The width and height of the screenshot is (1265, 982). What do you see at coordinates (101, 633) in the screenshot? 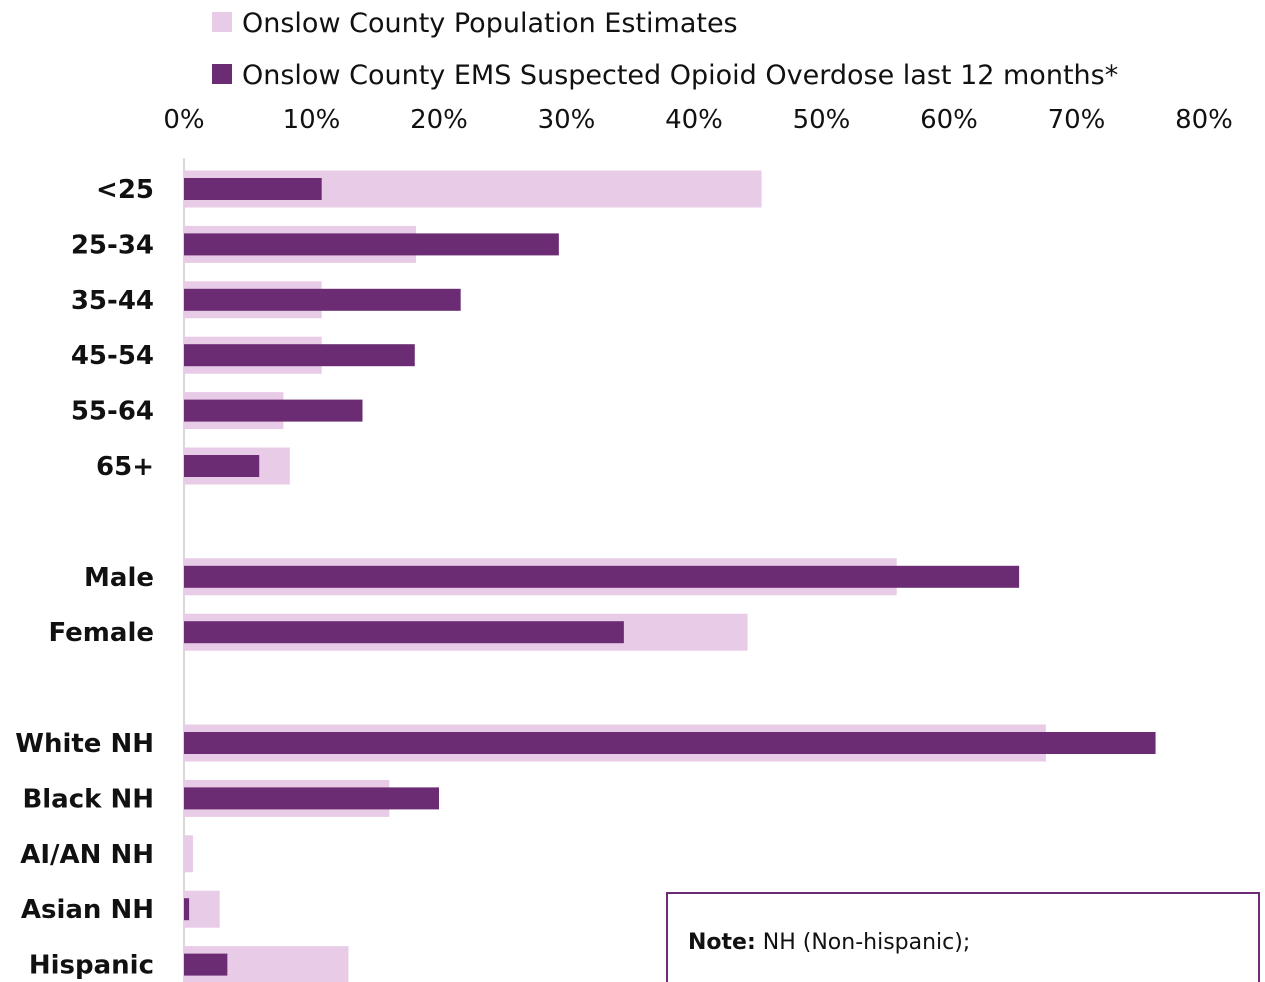
I see `category-label-female: Female` at bounding box center [101, 633].